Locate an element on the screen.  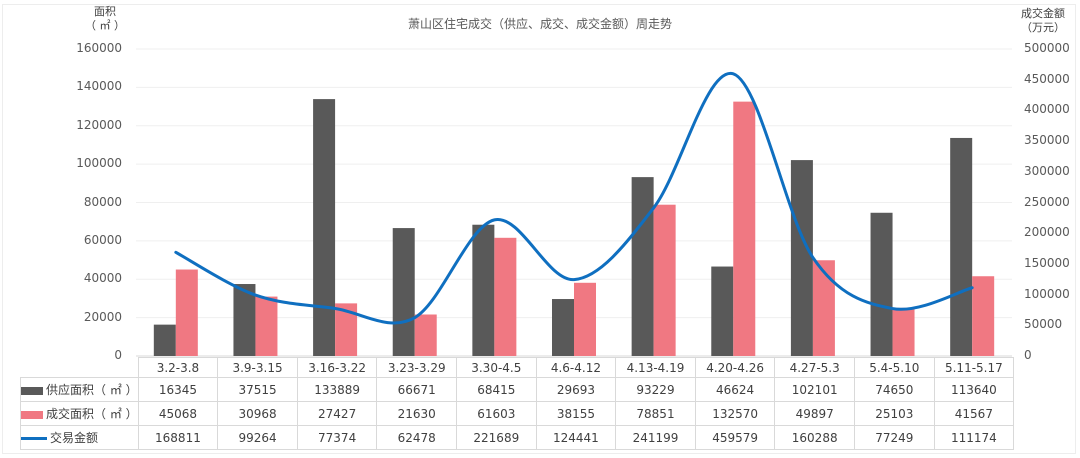
table-cell: 27427 is located at coordinates (337, 413).